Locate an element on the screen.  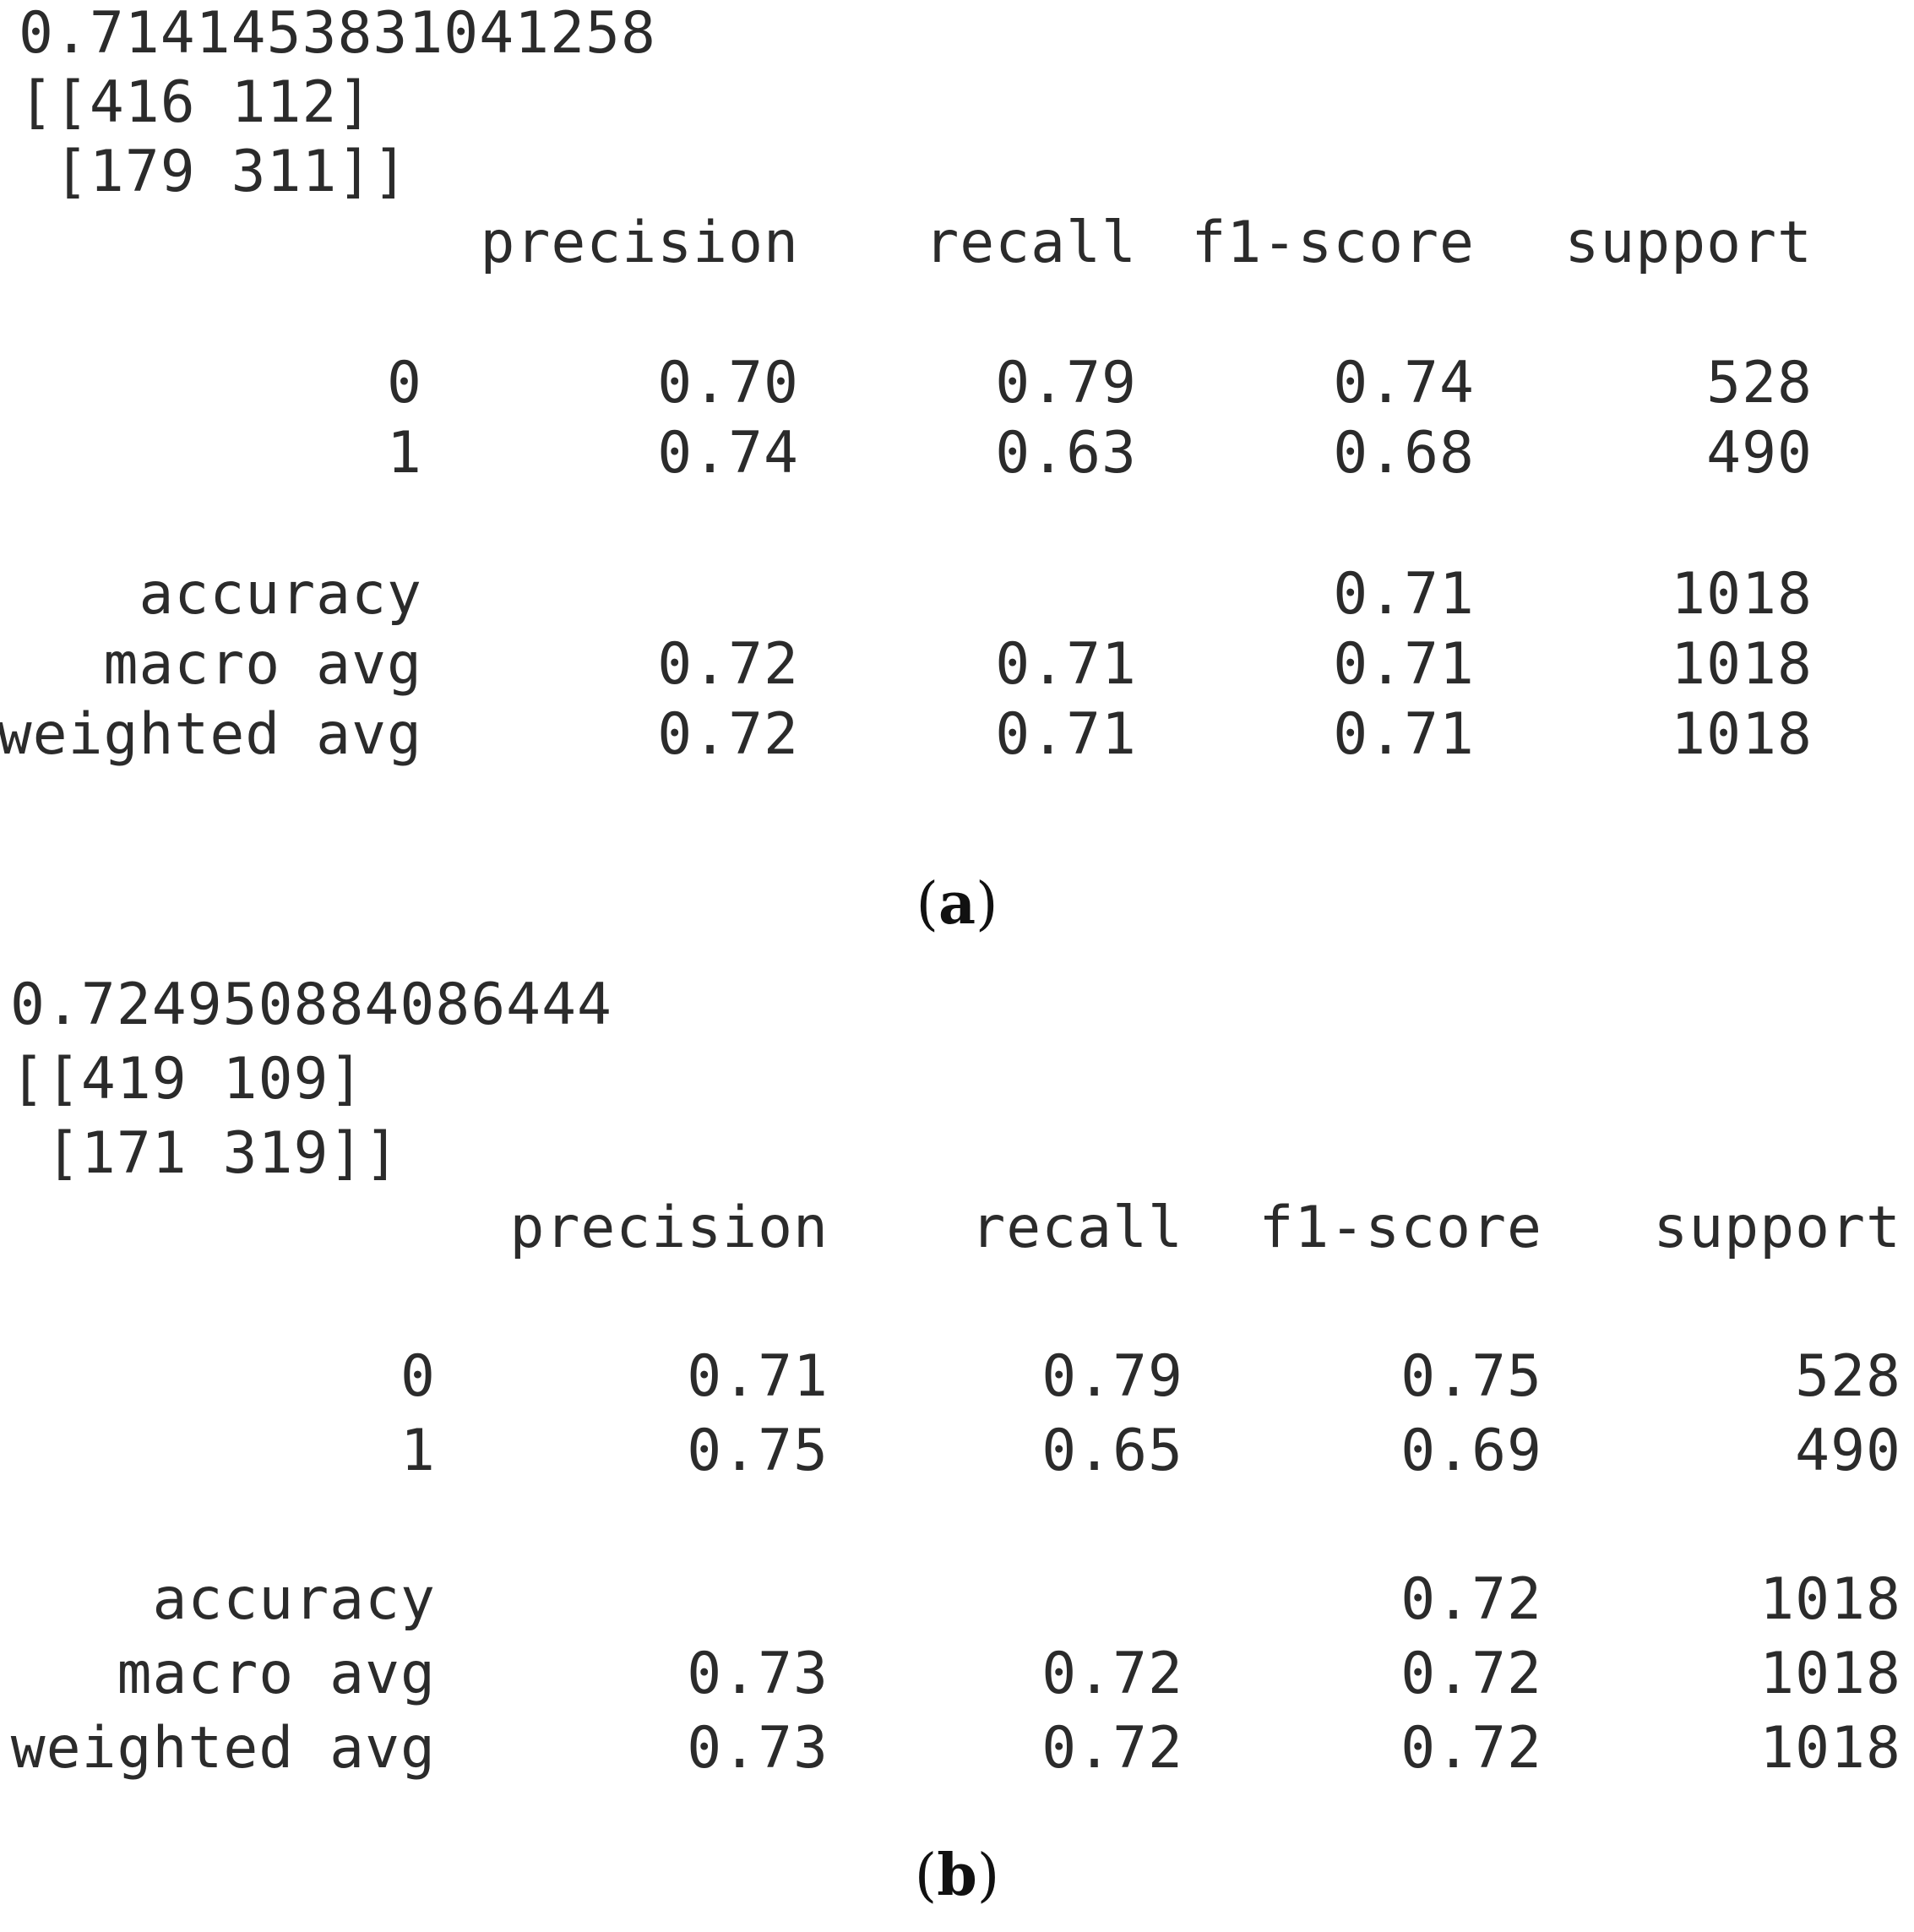
accuracy-score: 0.7141453831041258 is located at coordinates (337, 33).